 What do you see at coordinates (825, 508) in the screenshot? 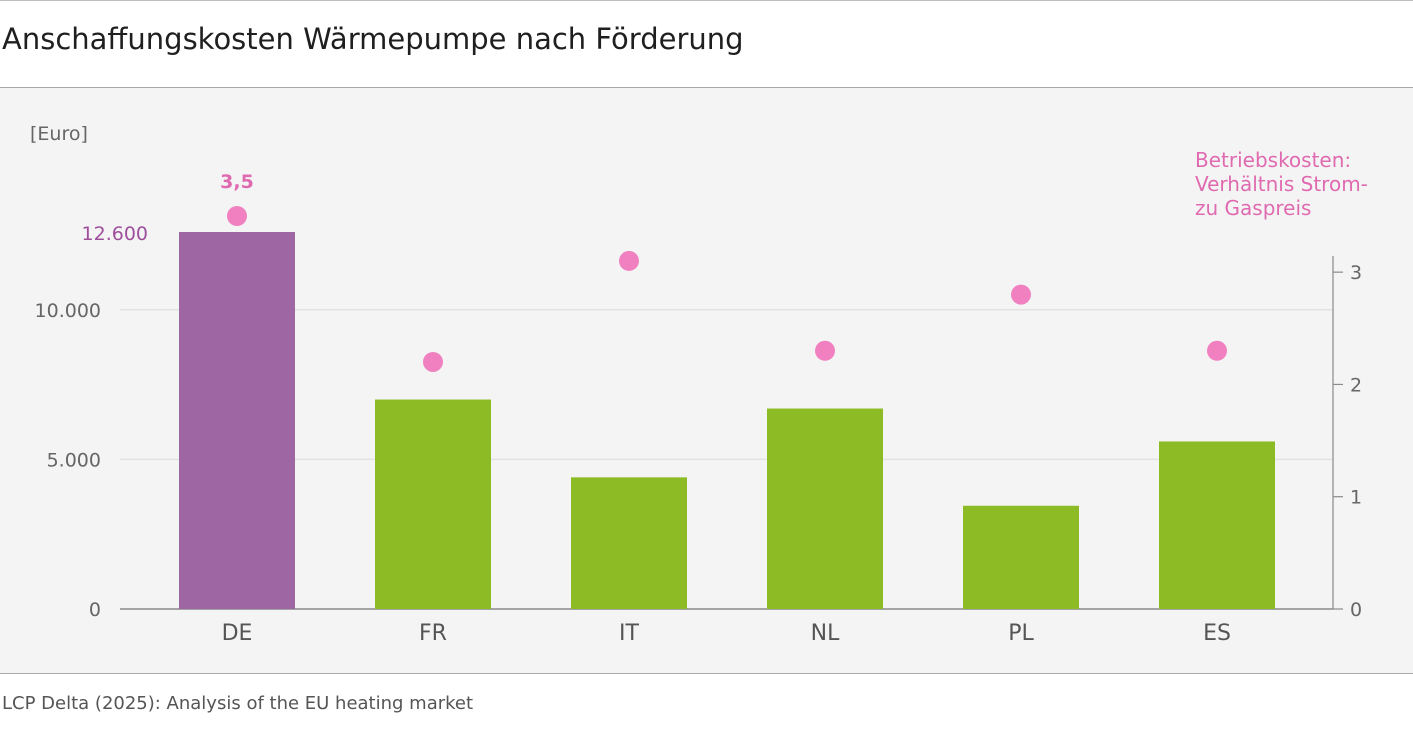
I see `bar-nl` at bounding box center [825, 508].